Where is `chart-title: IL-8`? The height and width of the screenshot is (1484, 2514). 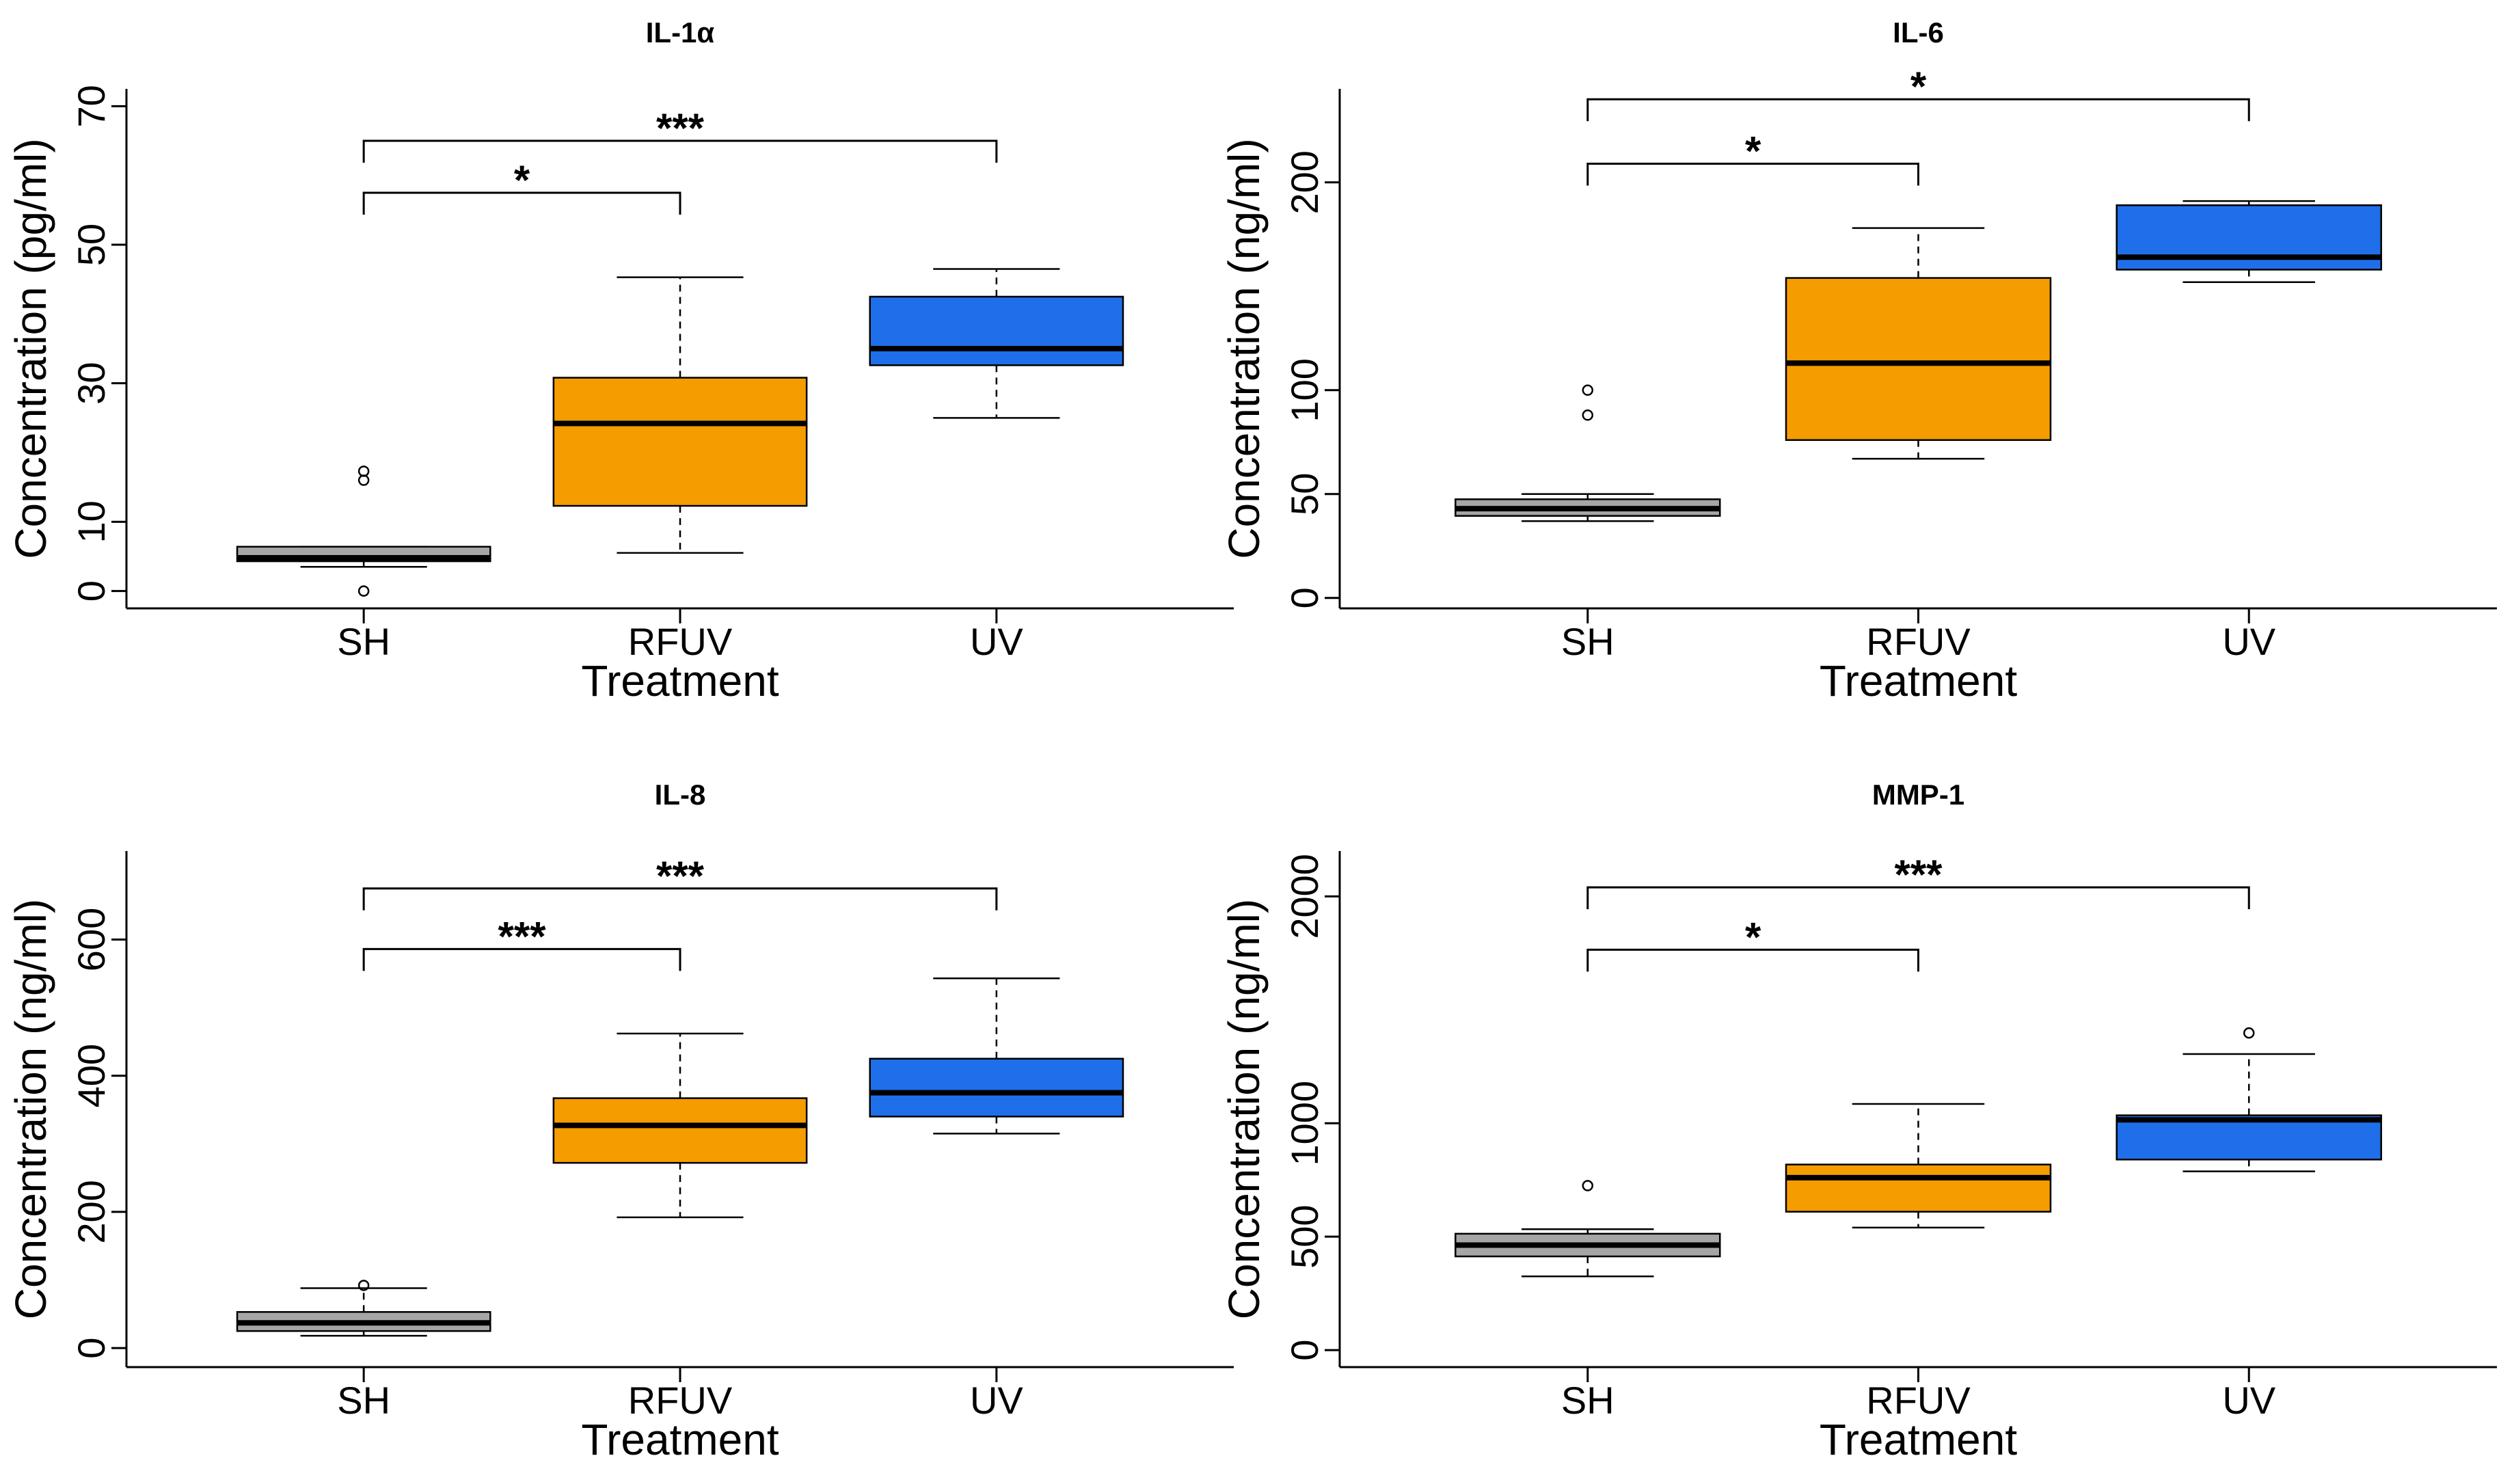 chart-title: IL-8 is located at coordinates (680, 795).